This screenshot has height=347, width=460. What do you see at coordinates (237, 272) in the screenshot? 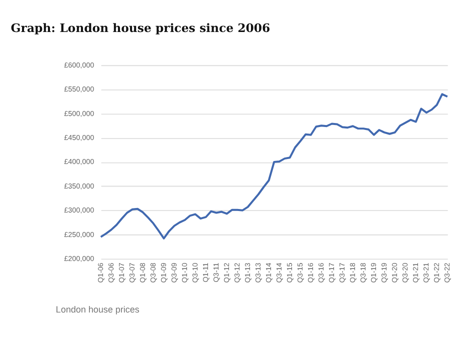
I see `x-tick-label: Q3-12` at bounding box center [237, 272].